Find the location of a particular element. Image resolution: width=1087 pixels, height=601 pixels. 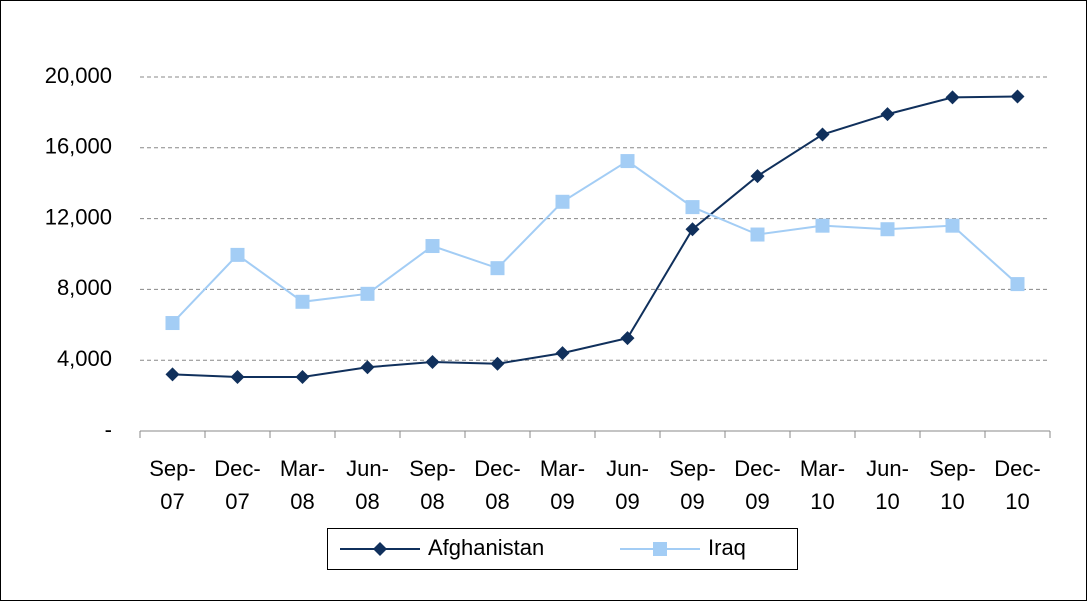

x-tick-label: Mar-09 is located at coordinates (562, 485).